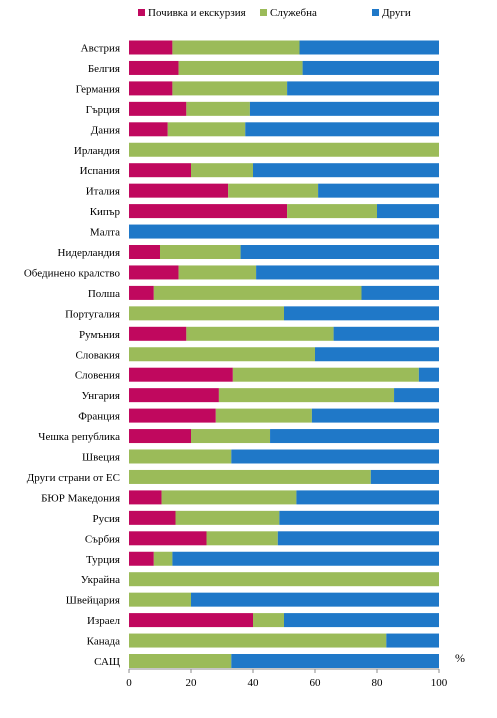  I want to click on bar-segment-гърция-s1, so click(158, 108).